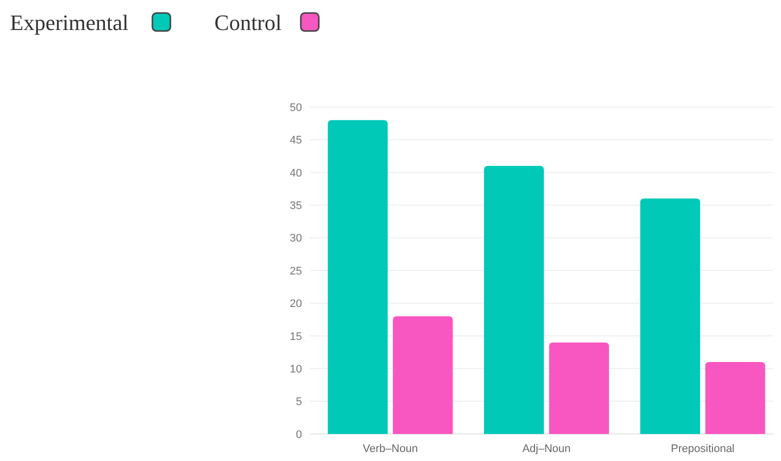  What do you see at coordinates (69, 22) in the screenshot?
I see `legend-label: Experimental` at bounding box center [69, 22].